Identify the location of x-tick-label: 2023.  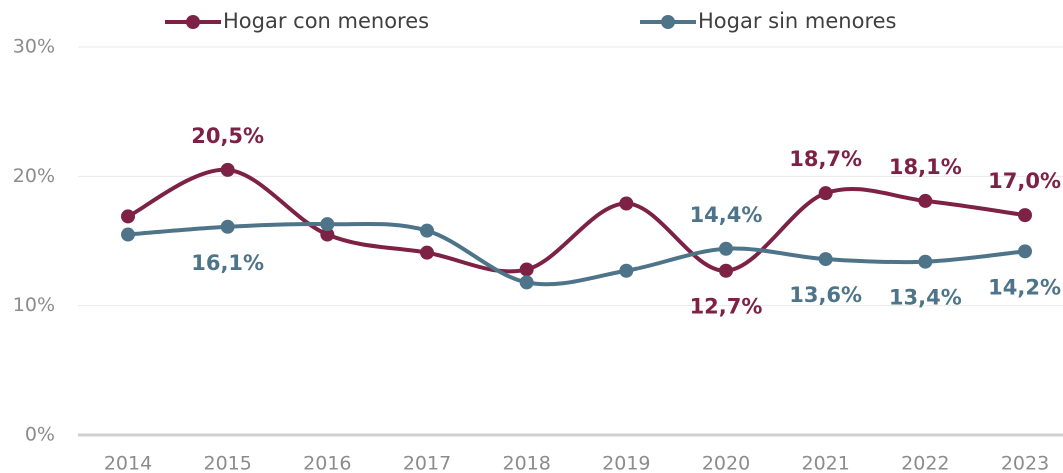
(1025, 463).